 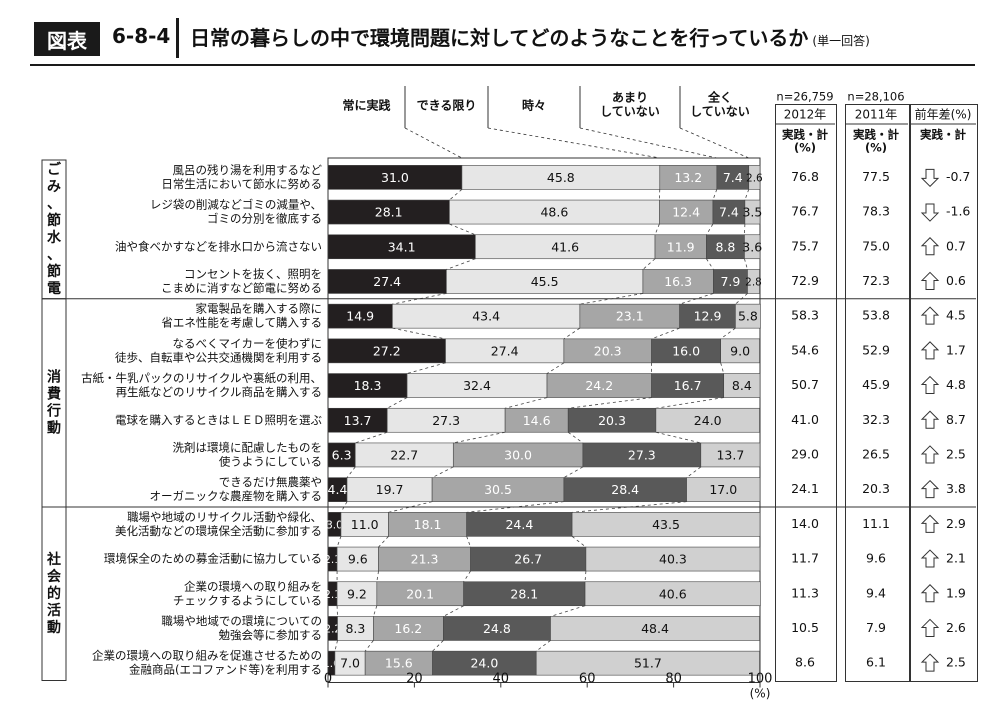 I want to click on practice-2011-value: 7.9, so click(x=876, y=627).